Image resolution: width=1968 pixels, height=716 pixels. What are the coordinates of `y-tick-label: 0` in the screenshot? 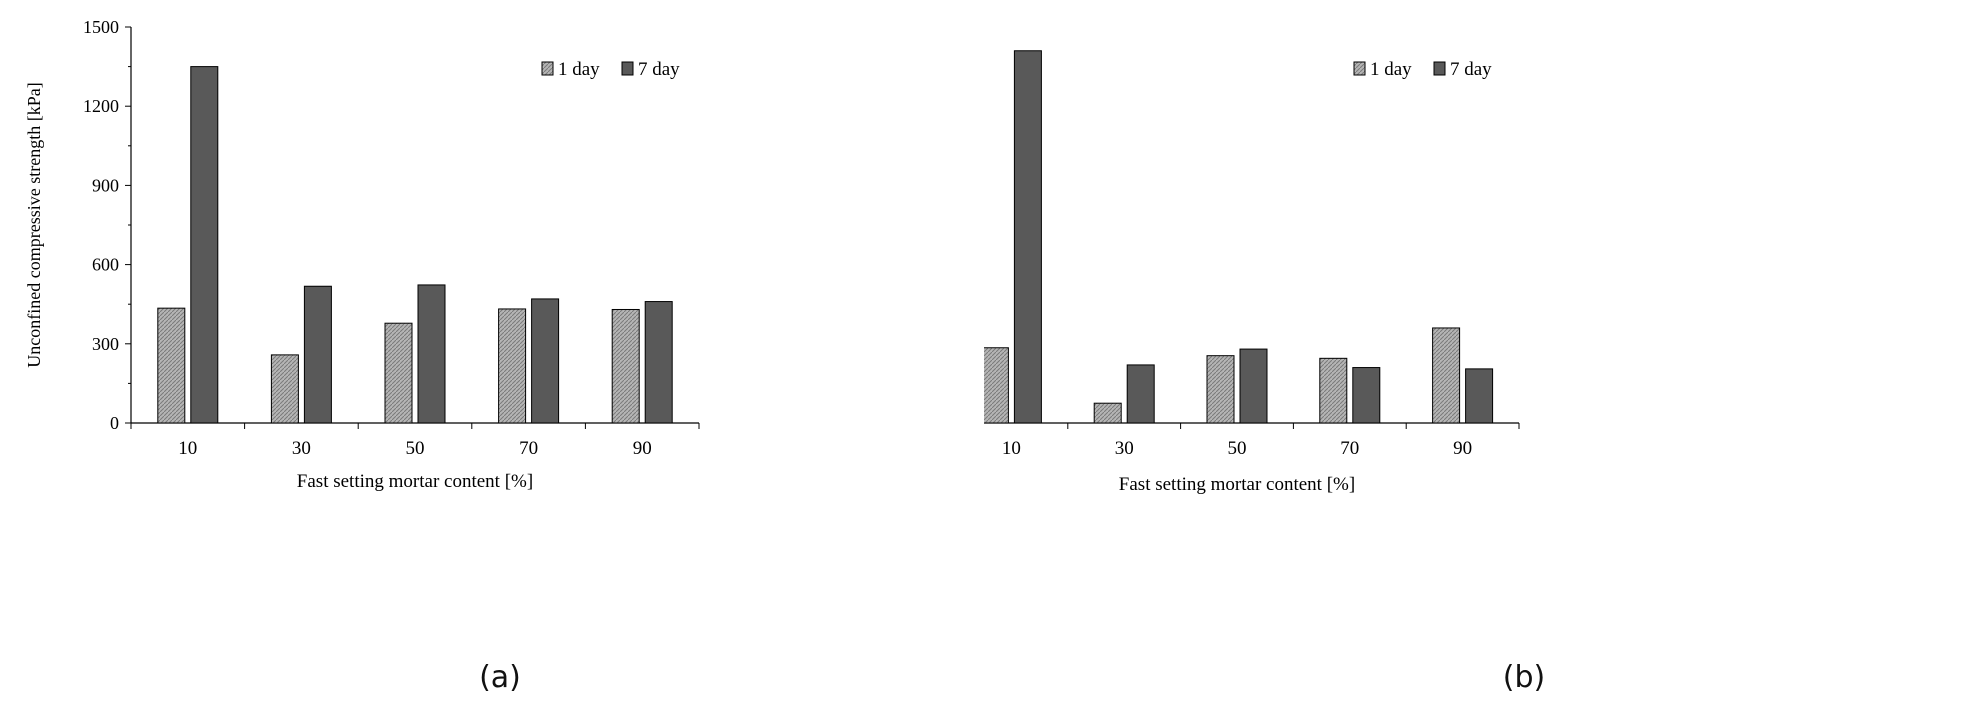 It's located at (114, 423).